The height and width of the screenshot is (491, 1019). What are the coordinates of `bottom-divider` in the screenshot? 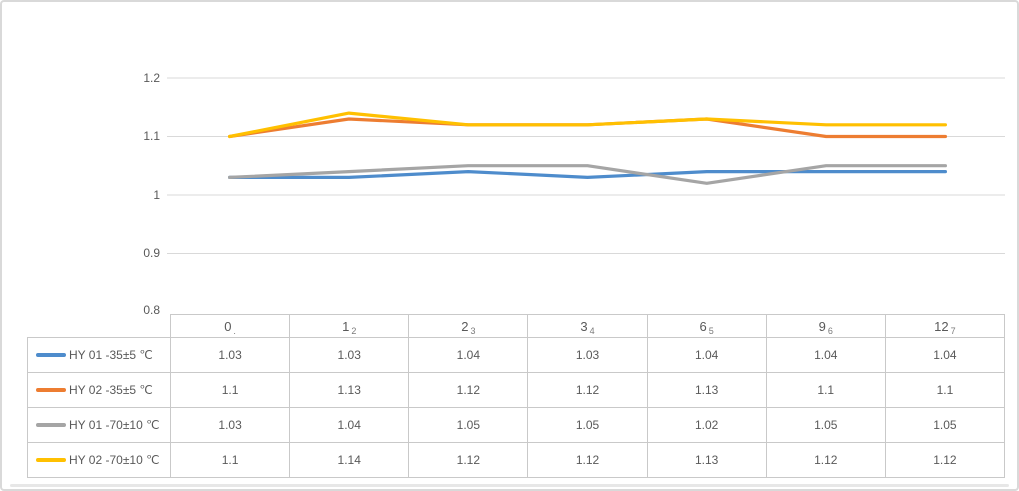 It's located at (509, 485).